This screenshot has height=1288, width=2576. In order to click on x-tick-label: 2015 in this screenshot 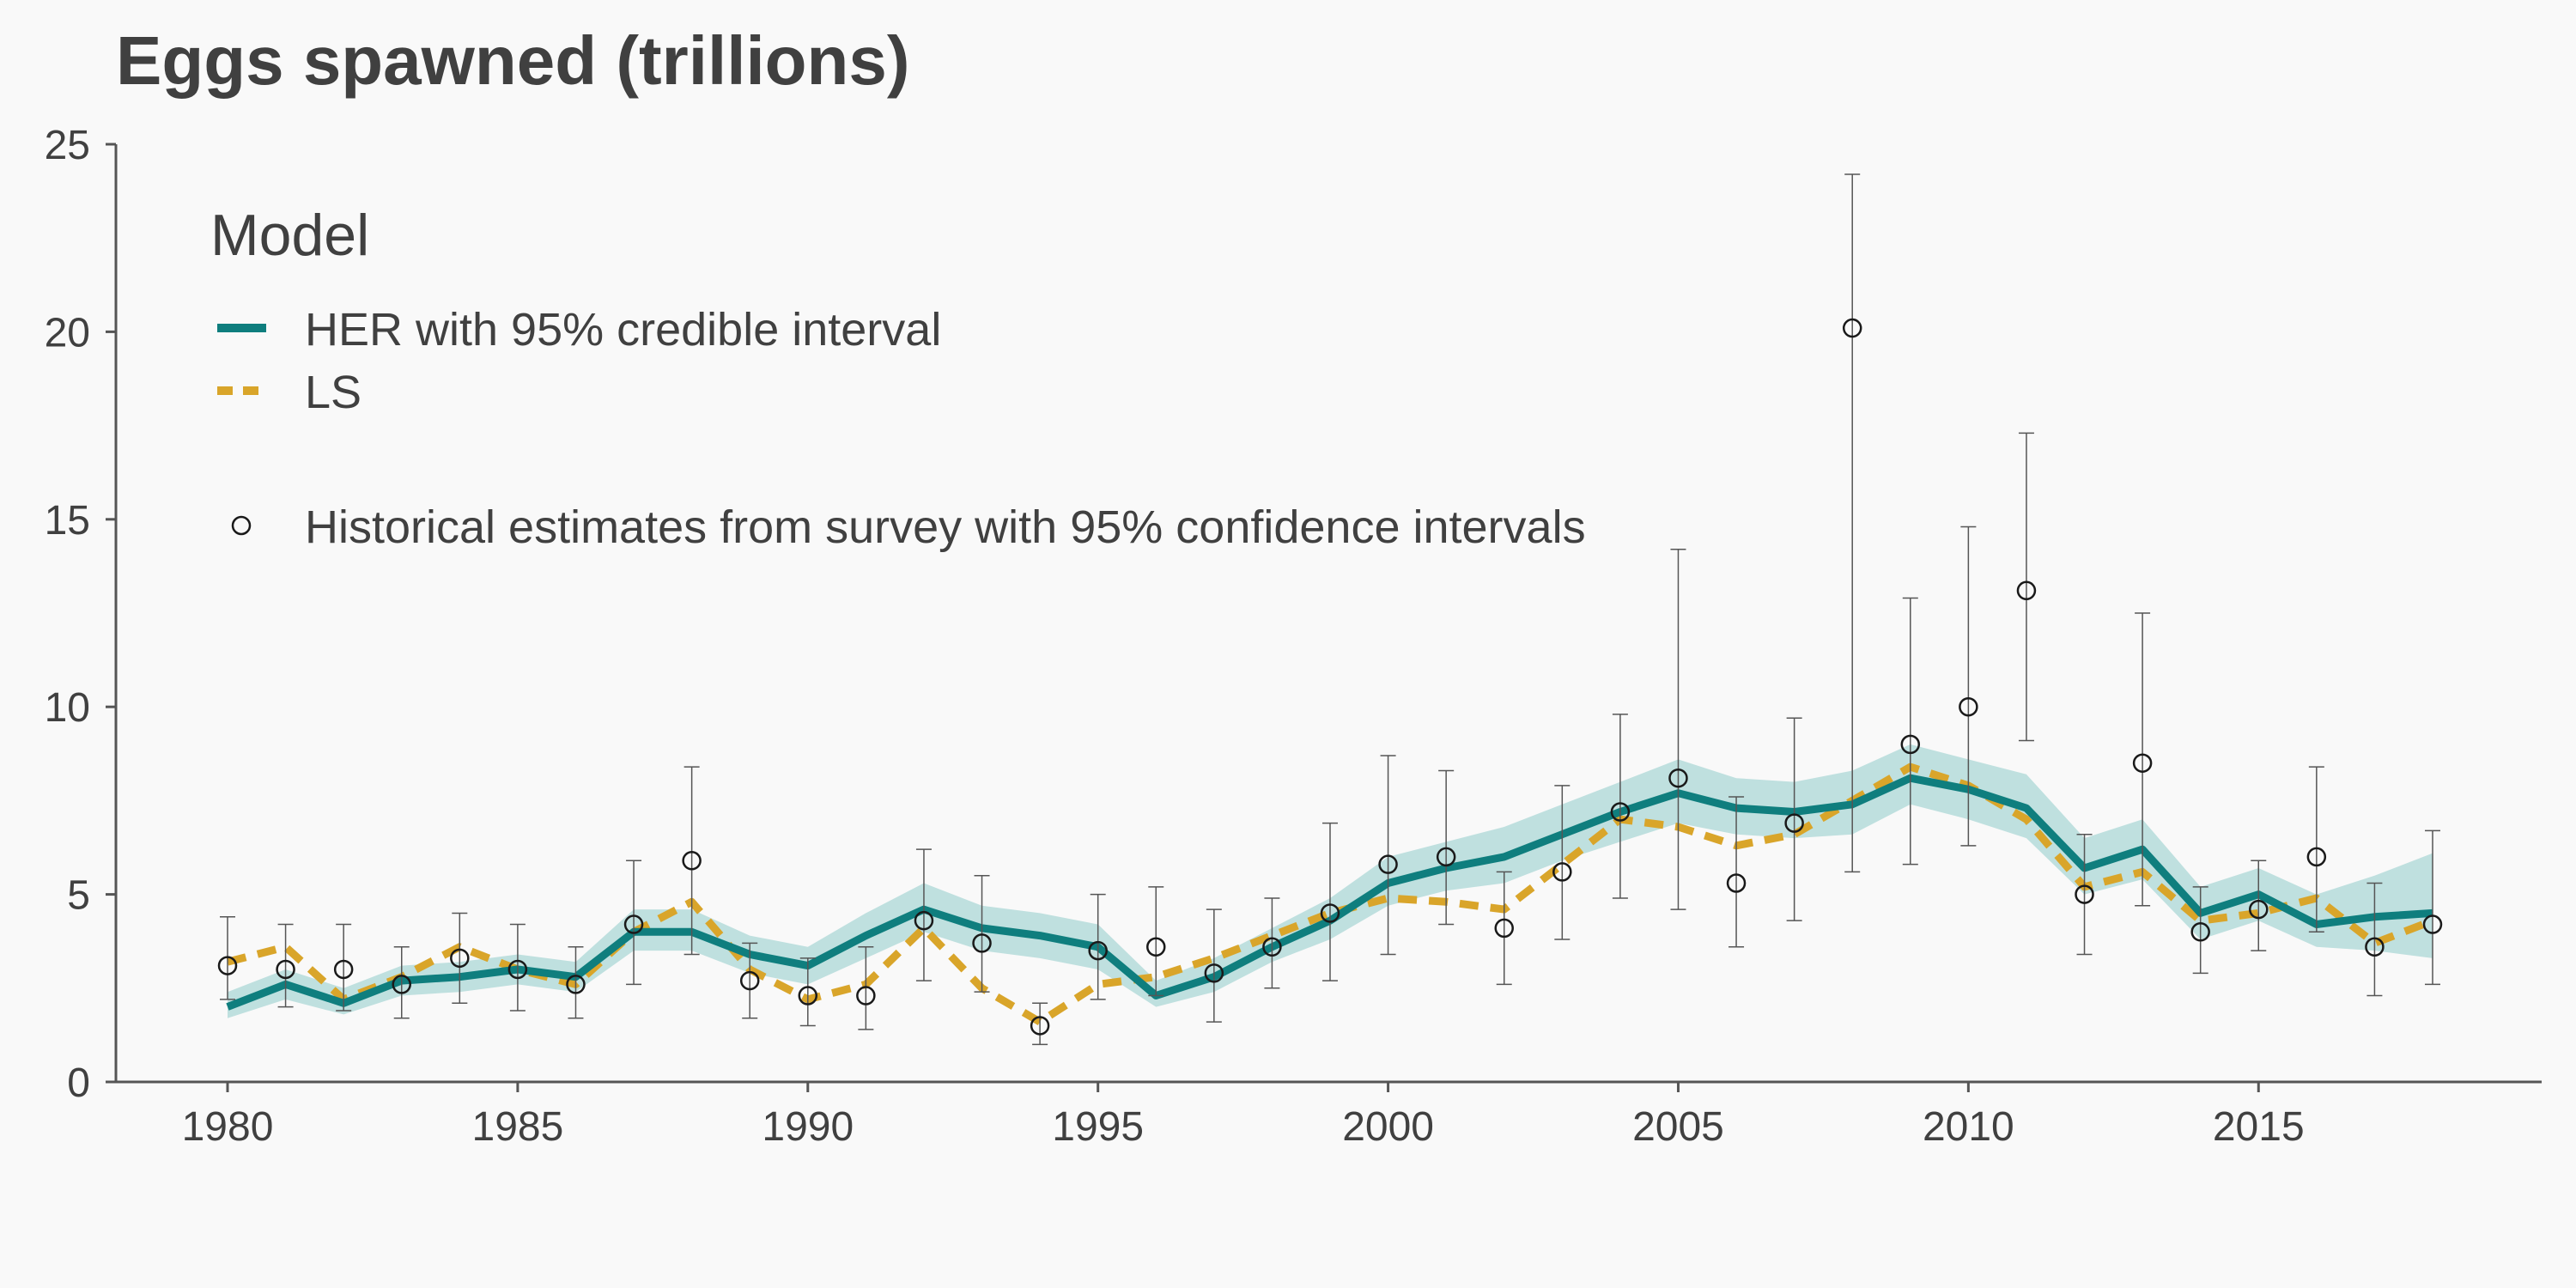, I will do `click(2259, 1127)`.